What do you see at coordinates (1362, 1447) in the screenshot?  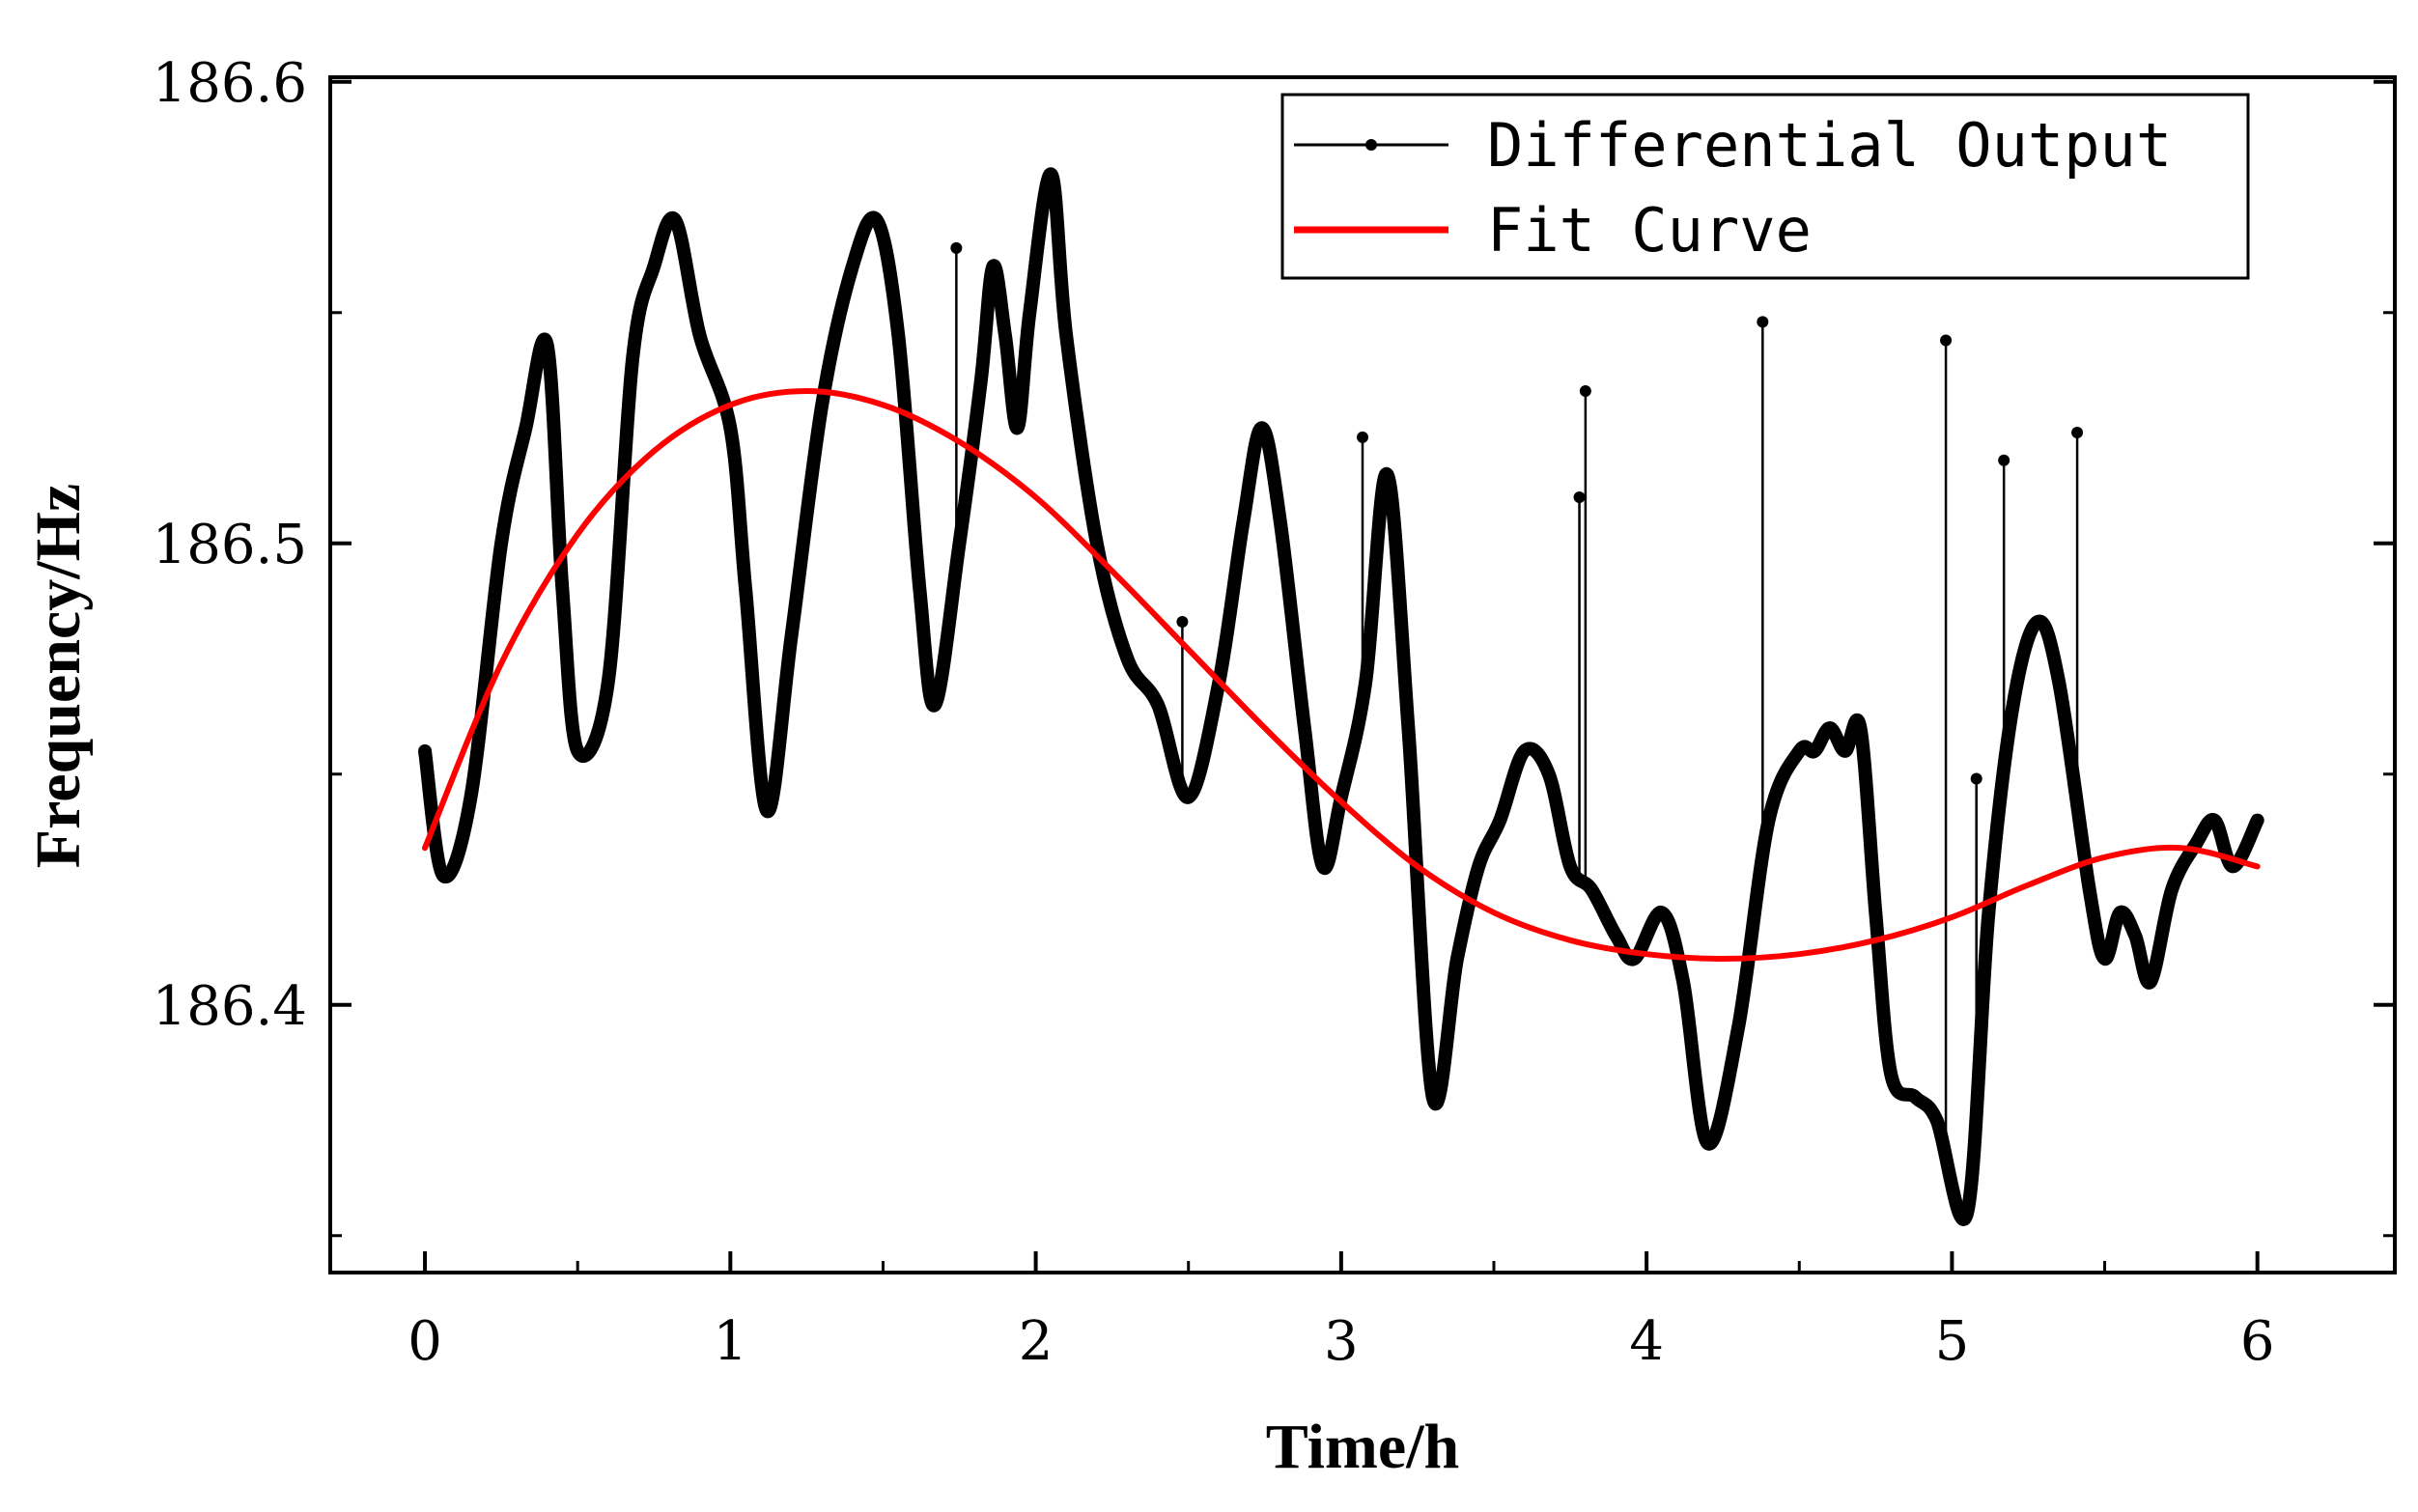 I see `x-axis-title: Time/h` at bounding box center [1362, 1447].